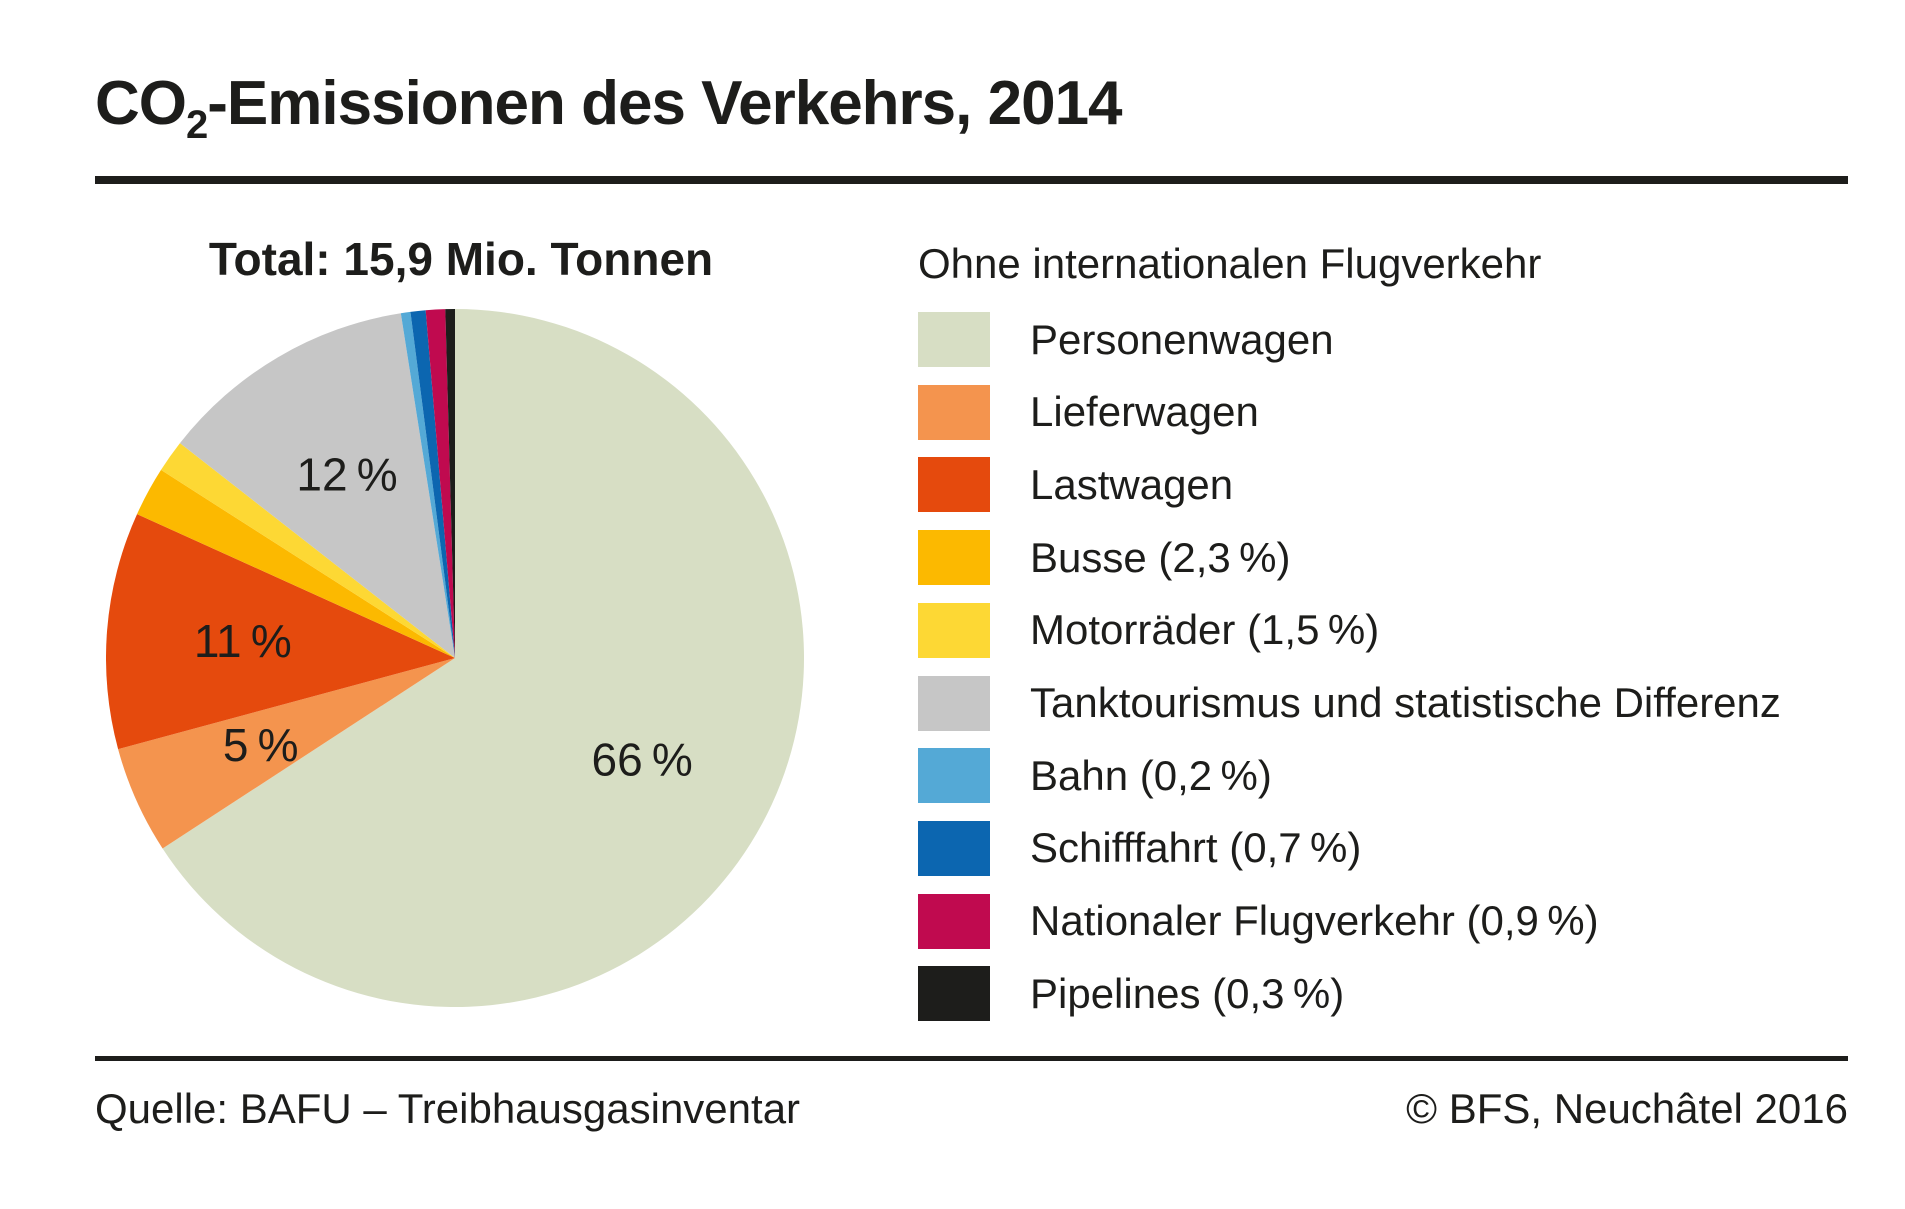 Image resolution: width=1905 pixels, height=1209 pixels. I want to click on legend-title: Ohne internationalen Flugverkehr, so click(1230, 263).